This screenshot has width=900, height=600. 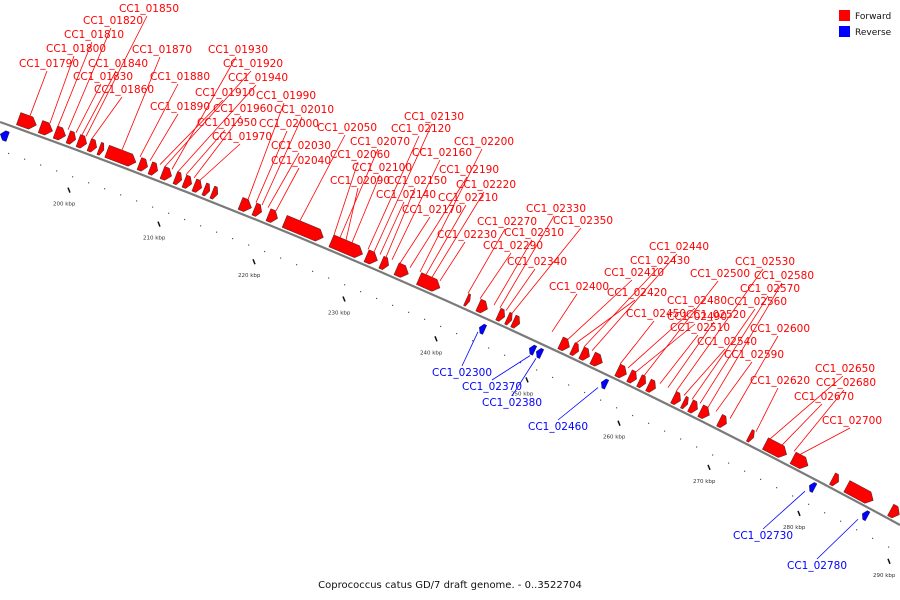 What do you see at coordinates (637, 293) in the screenshot?
I see `forward-gene-label: CC1_02420` at bounding box center [637, 293].